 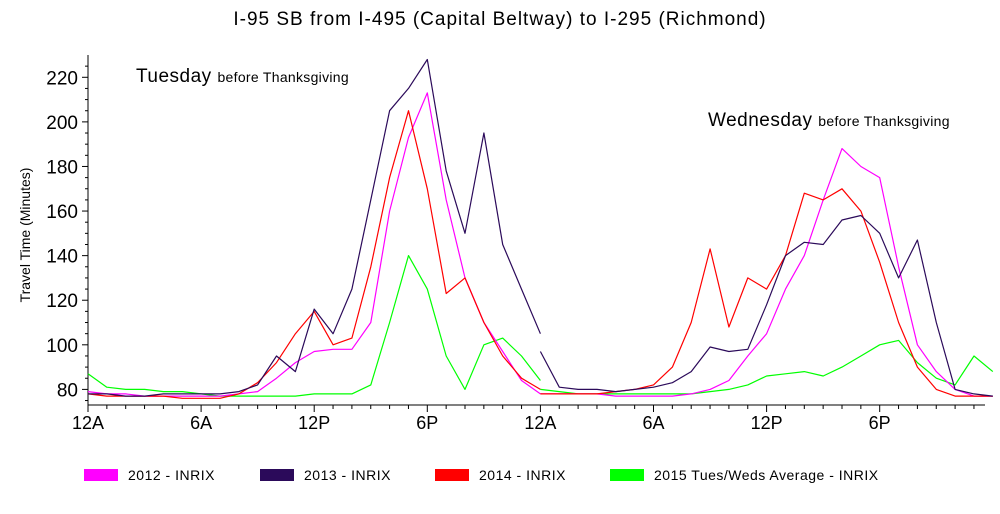 I want to click on legend-swatch-2015, so click(x=627, y=475).